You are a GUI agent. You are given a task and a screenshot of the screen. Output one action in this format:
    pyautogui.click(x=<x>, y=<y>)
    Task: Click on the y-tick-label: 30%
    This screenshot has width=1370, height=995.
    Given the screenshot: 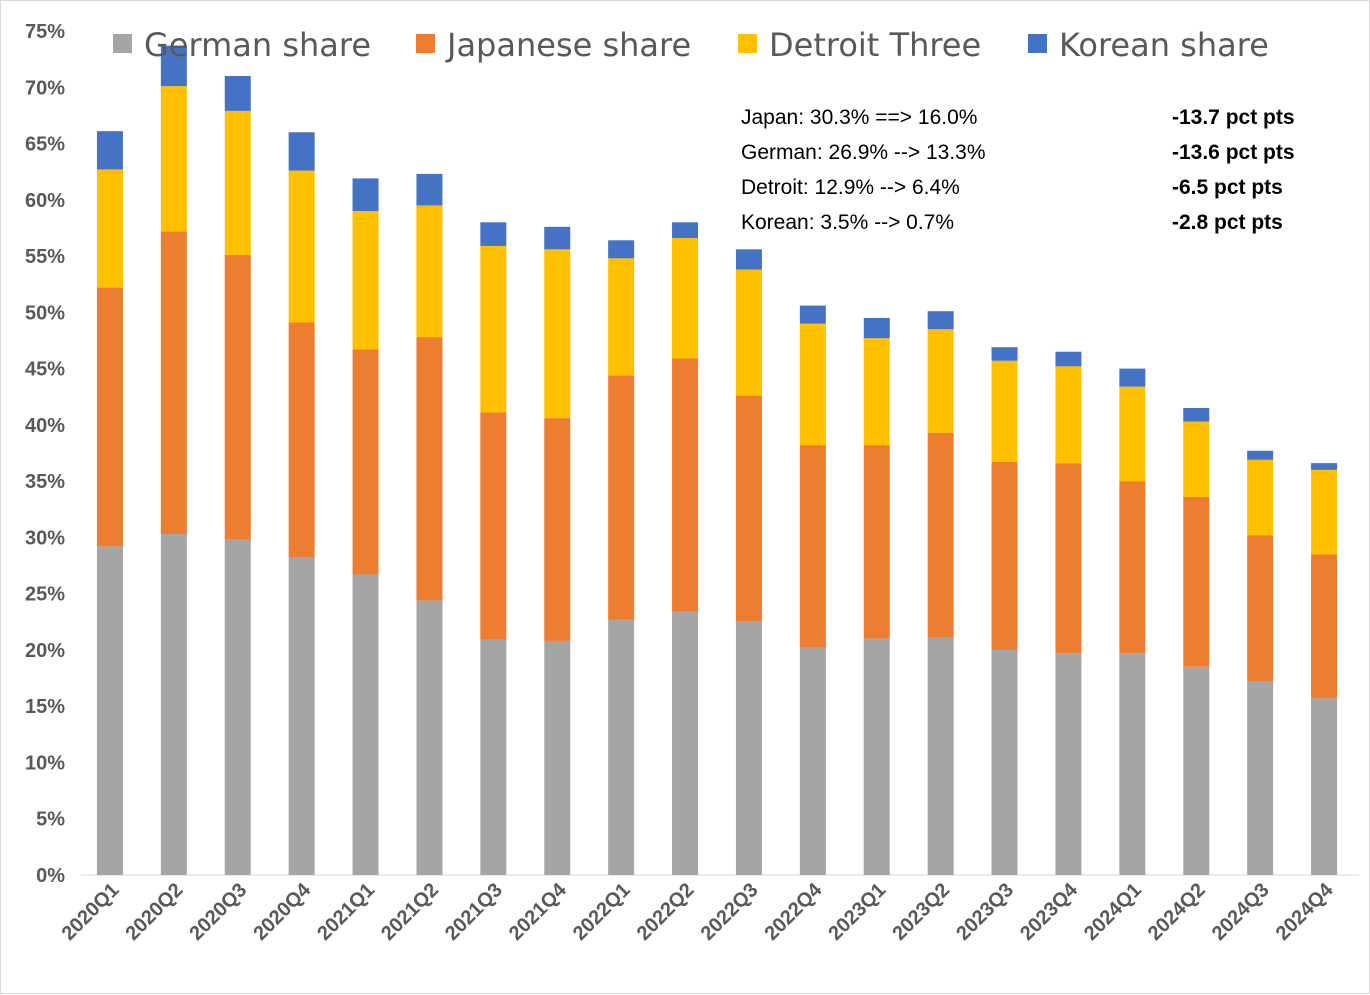 What is the action you would take?
    pyautogui.click(x=45, y=538)
    